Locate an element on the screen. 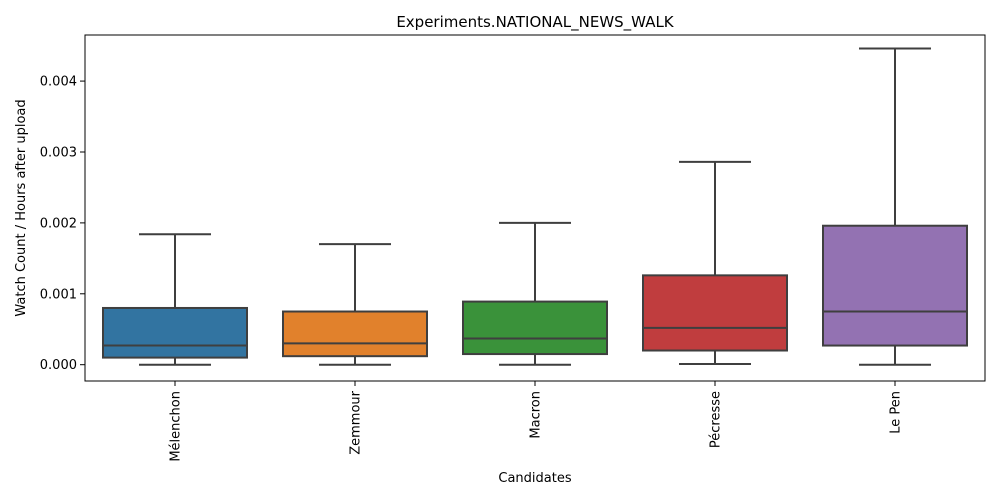  y-tick-label: 0.002 is located at coordinates (58, 223).